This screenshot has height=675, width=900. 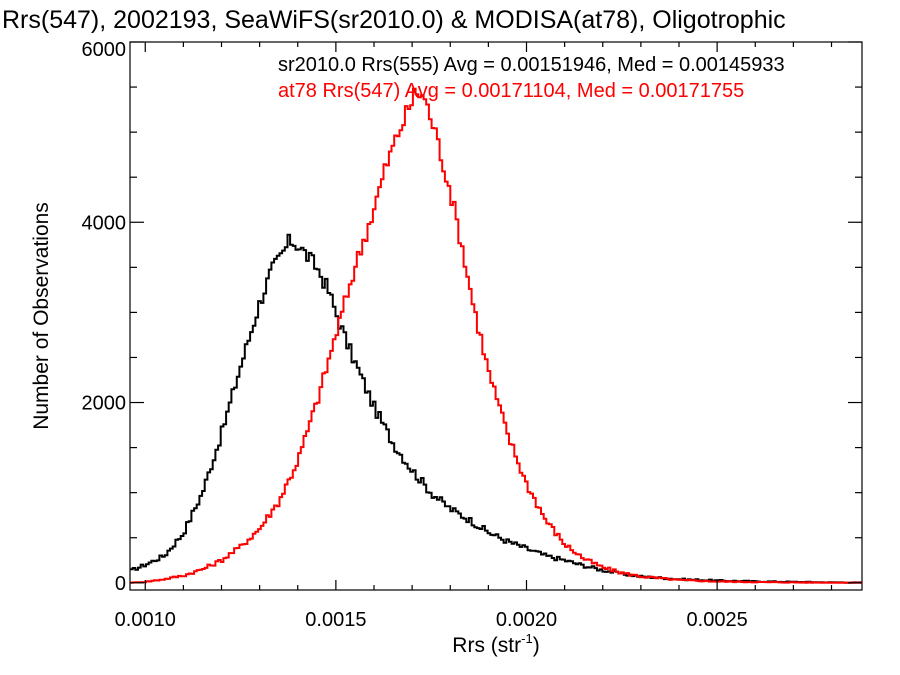 I want to click on x-tick-label: 0.0015, so click(x=335, y=620).